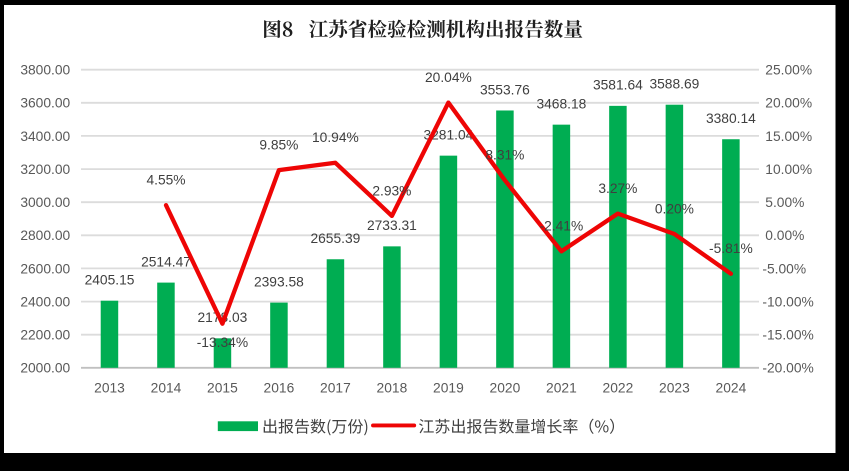 Image resolution: width=849 pixels, height=471 pixels. What do you see at coordinates (674, 387) in the screenshot?
I see `svg-text: 2023` at bounding box center [674, 387].